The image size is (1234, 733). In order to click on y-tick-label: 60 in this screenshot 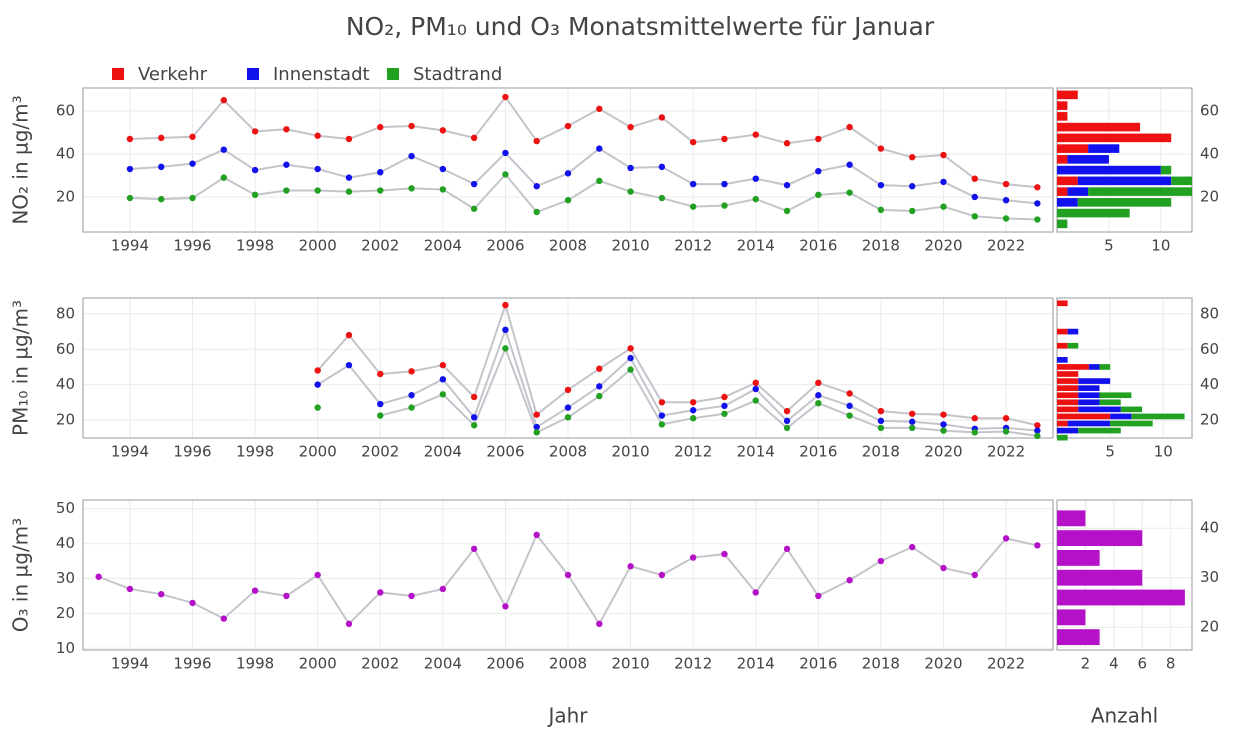, I will do `click(1209, 110)`.